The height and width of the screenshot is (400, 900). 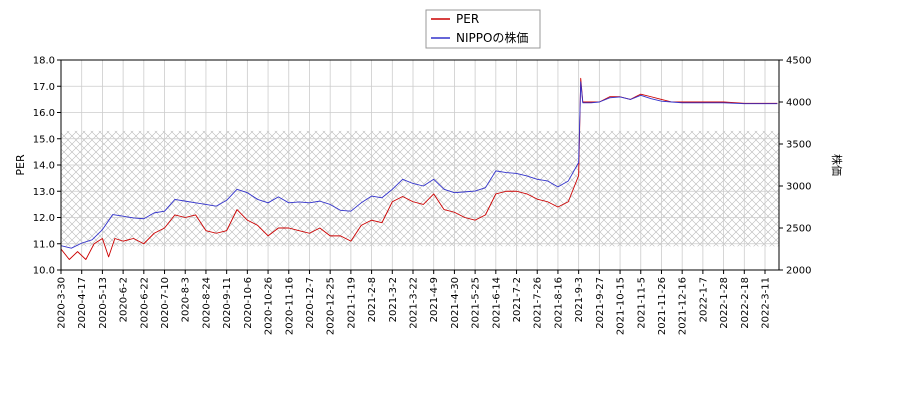 I want to click on x-tick-label: 2021-2-8, so click(x=372, y=299).